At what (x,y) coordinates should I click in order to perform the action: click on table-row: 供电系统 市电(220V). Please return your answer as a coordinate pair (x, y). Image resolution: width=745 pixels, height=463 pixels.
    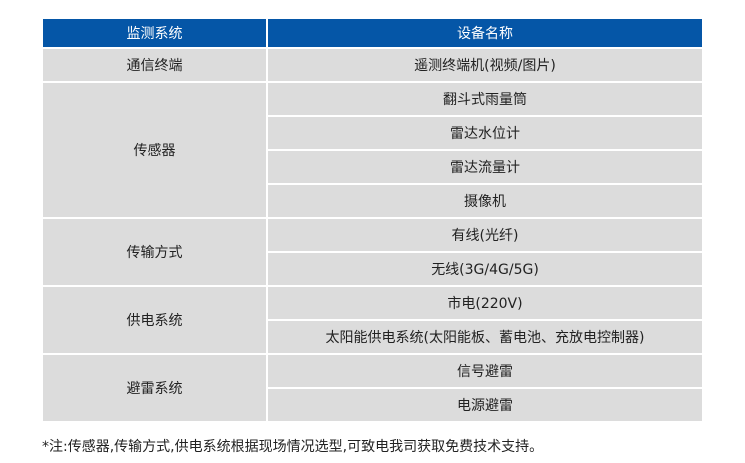
    Looking at the image, I should click on (372, 320).